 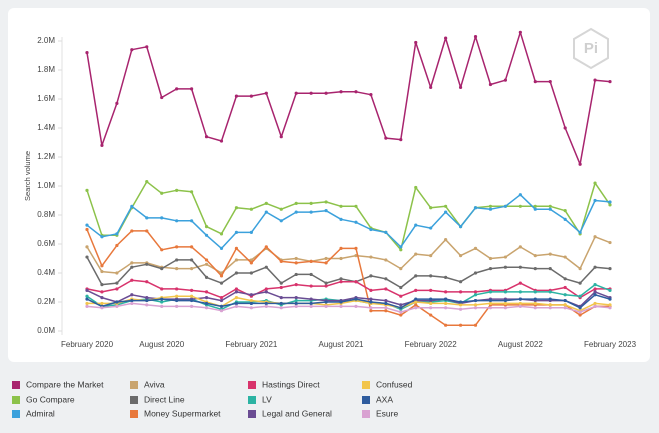 I want to click on x-tick-label: August 2021, so click(x=341, y=344).